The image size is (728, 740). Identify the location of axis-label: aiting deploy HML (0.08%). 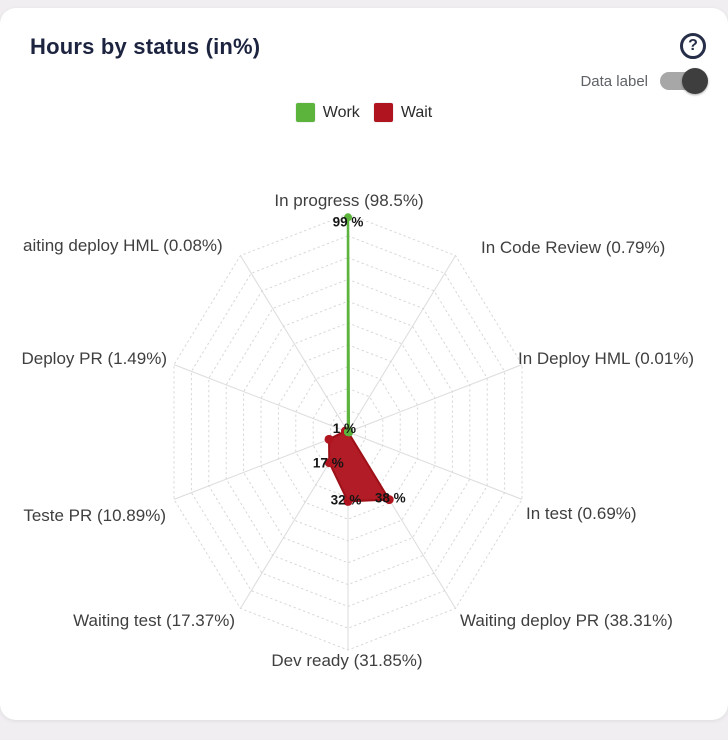
(123, 245).